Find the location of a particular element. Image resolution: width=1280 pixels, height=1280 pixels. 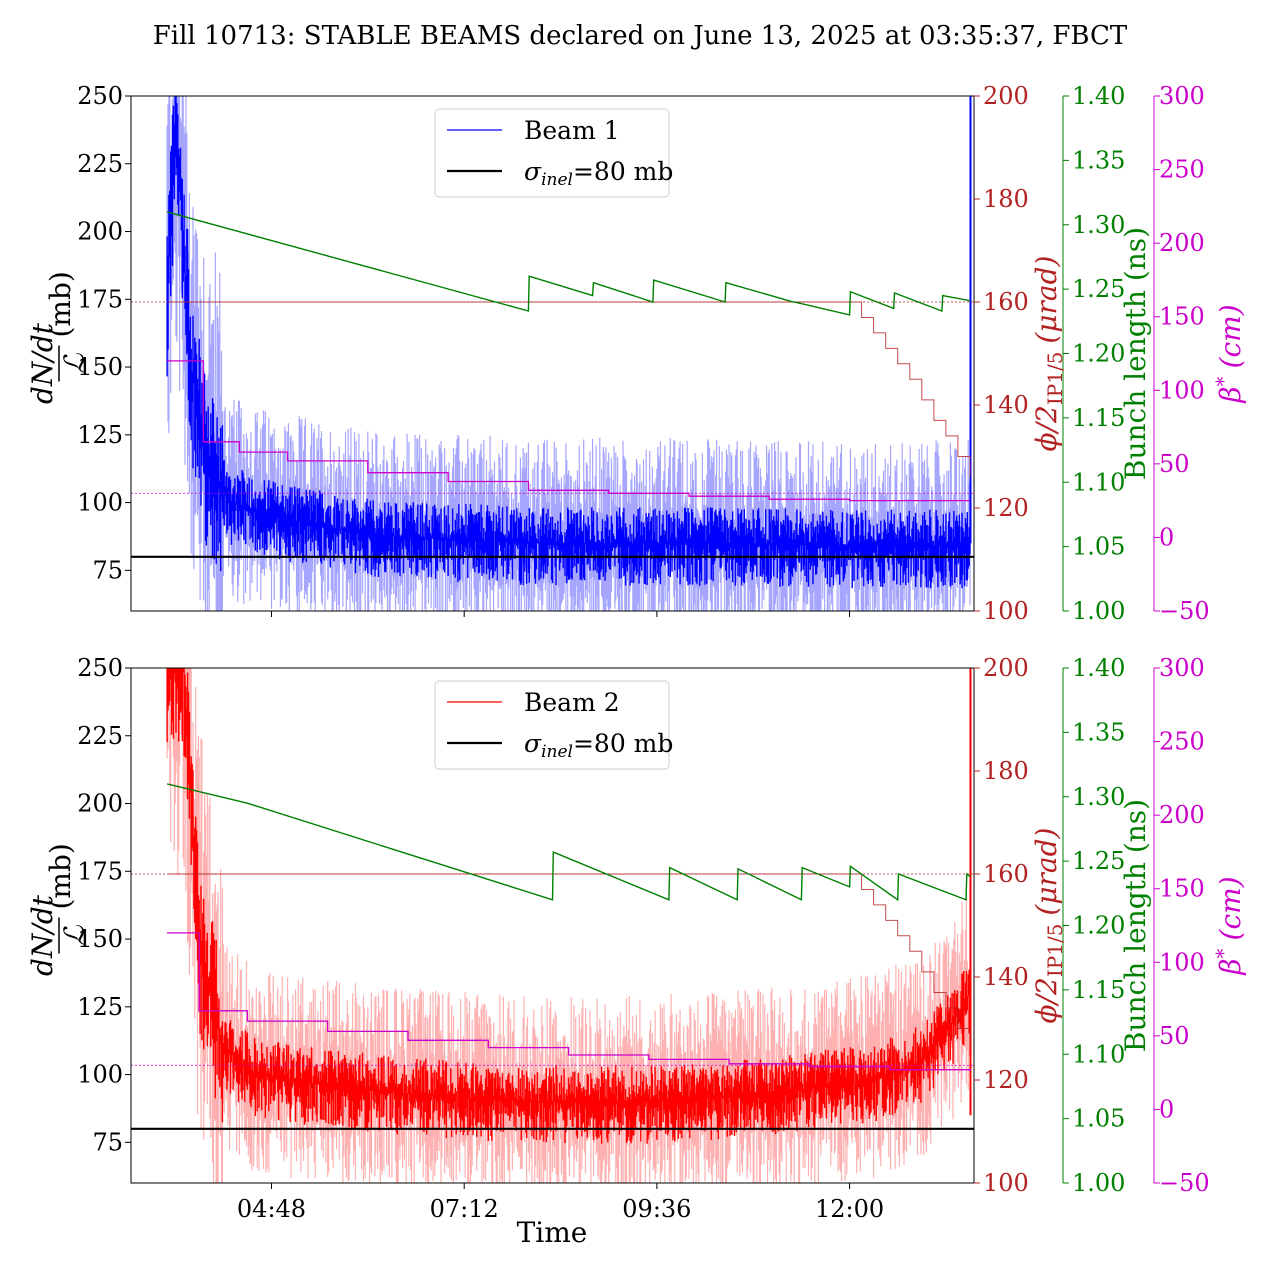

y-tick-label: 125 is located at coordinates (100, 1007).